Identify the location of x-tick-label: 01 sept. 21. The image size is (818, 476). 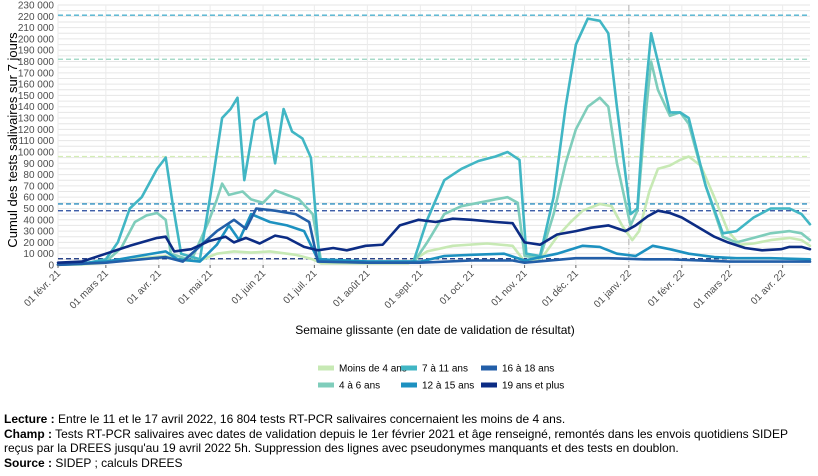
(404, 289).